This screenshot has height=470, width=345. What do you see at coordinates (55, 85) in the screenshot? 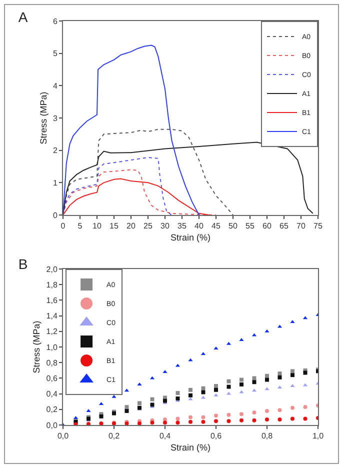
I see `y-tick-label: 4` at bounding box center [55, 85].